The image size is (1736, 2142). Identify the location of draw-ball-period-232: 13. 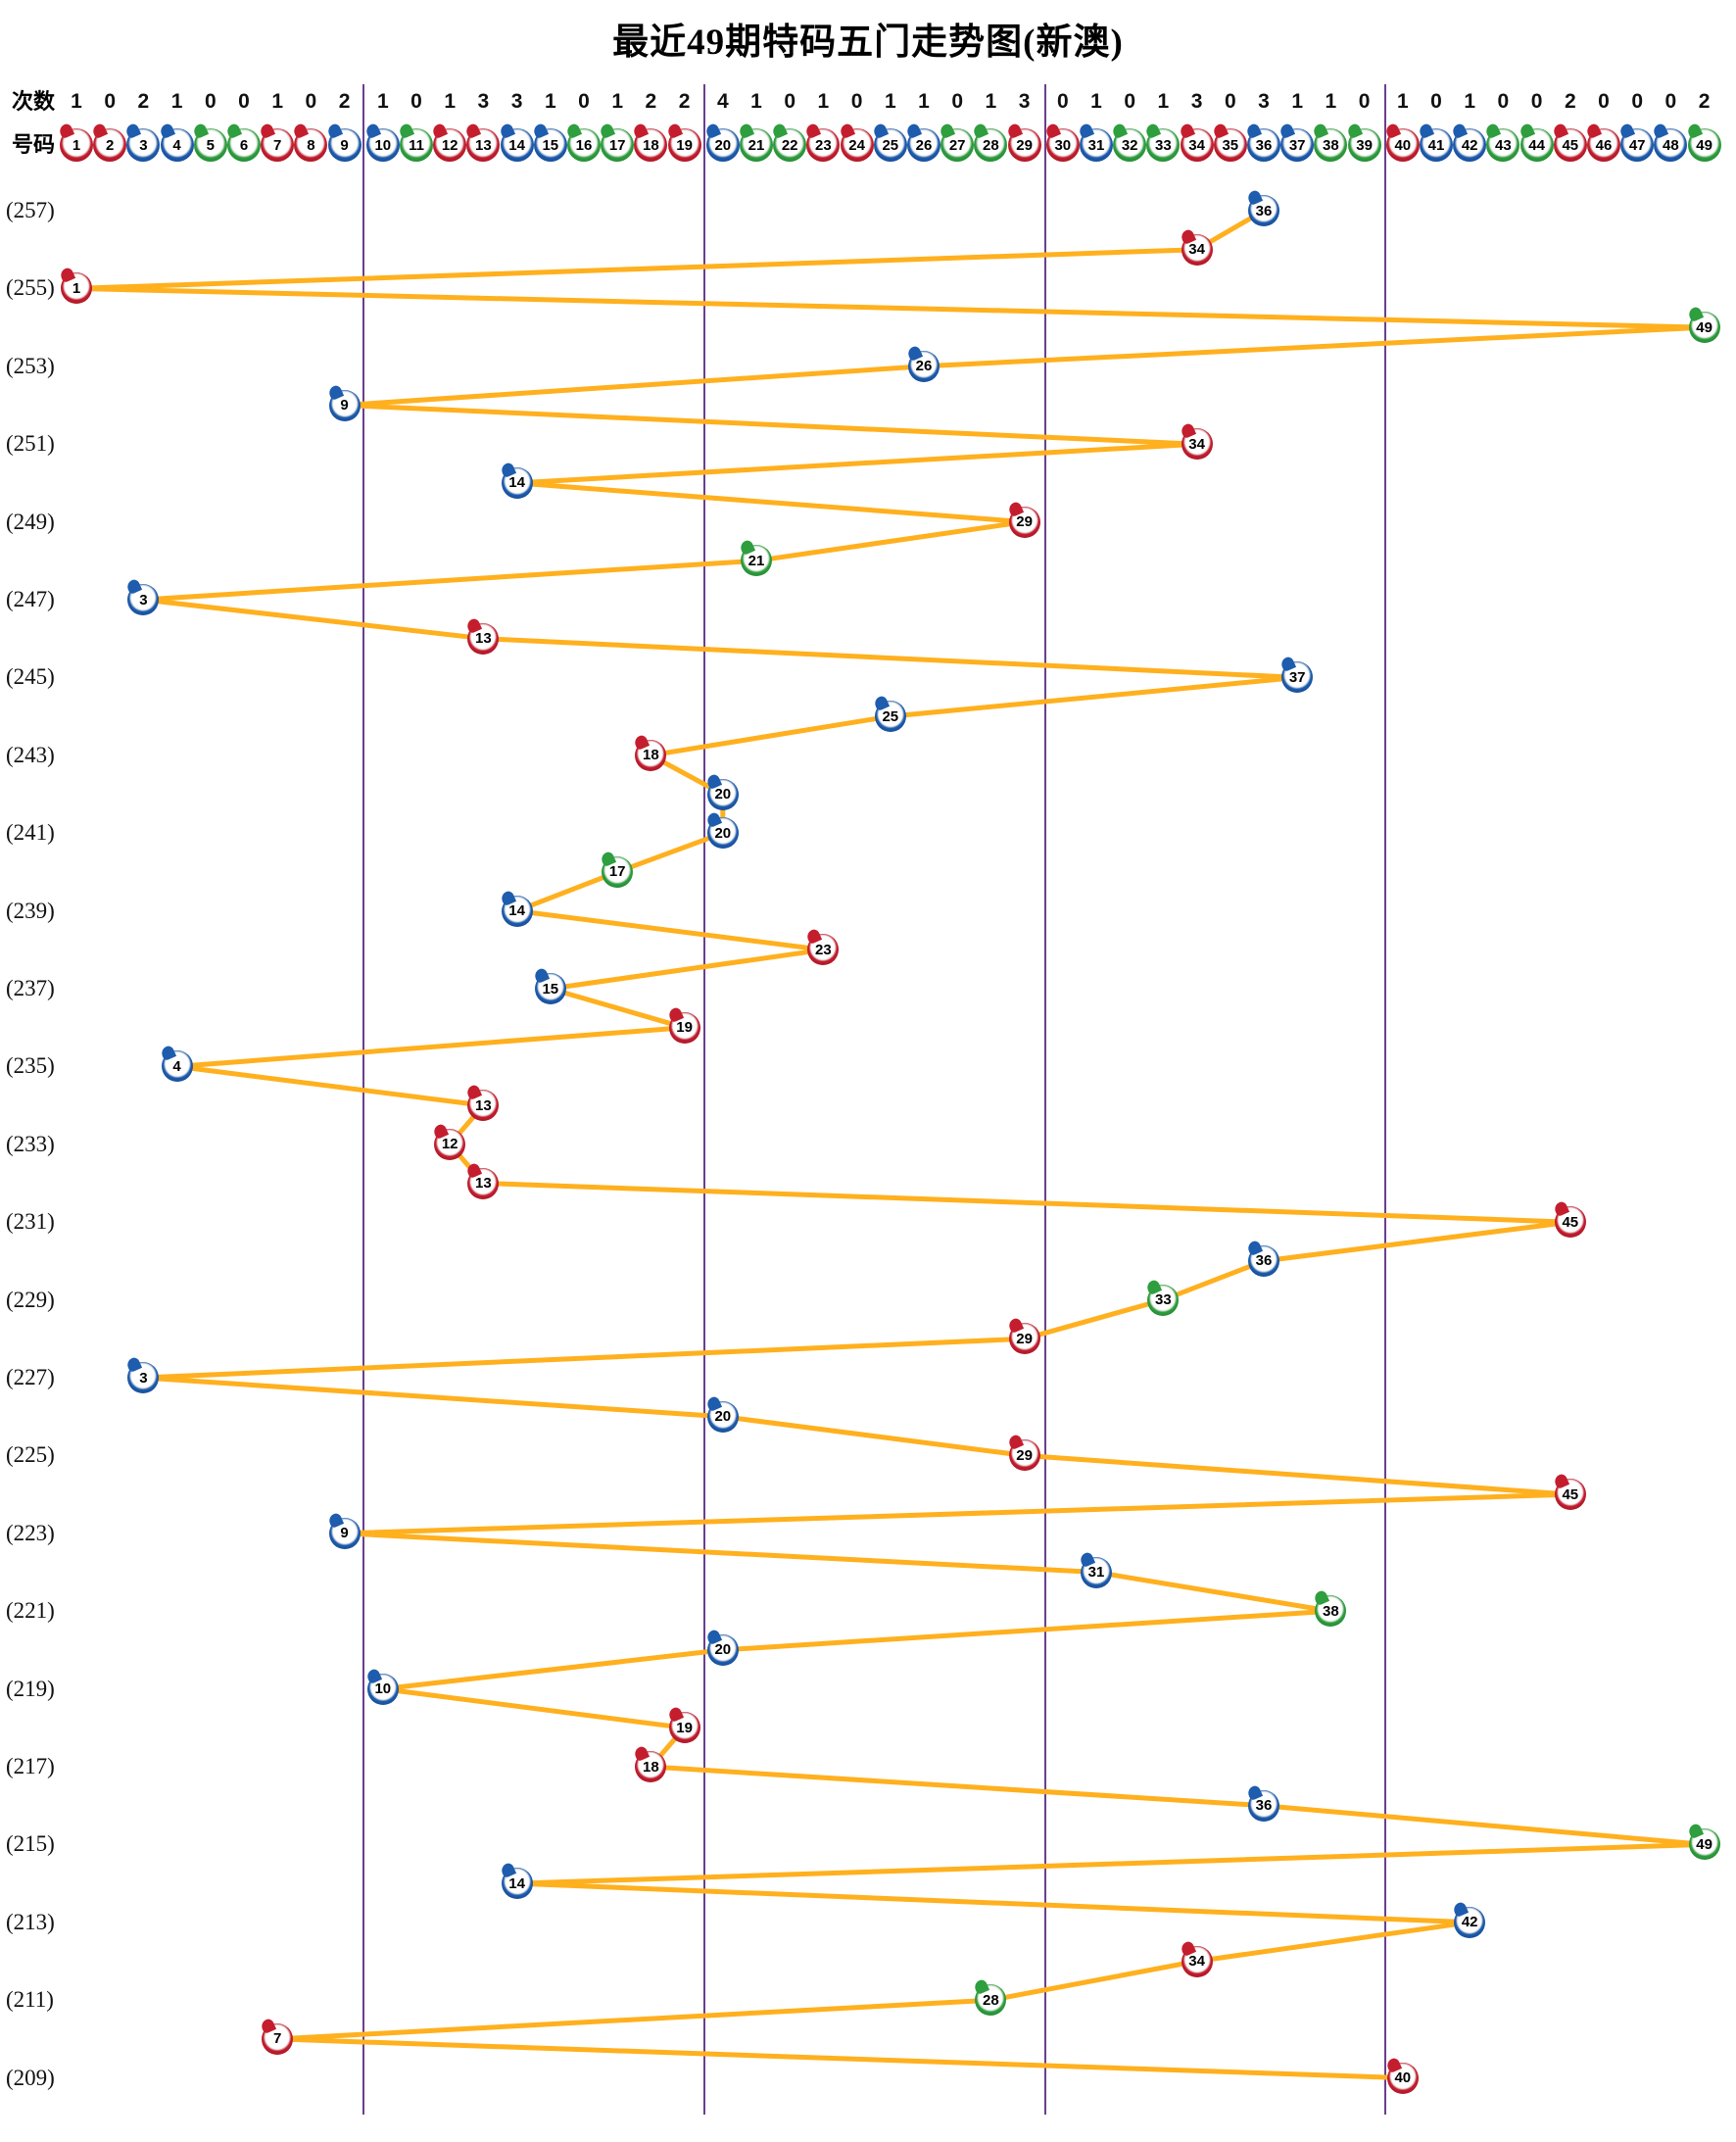
(484, 1183).